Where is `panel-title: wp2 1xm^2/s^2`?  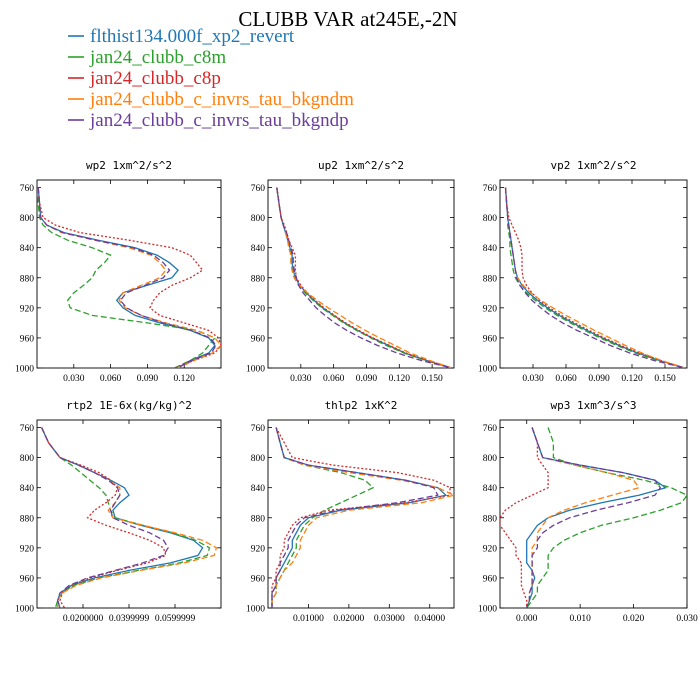 panel-title: wp2 1xm^2/s^2 is located at coordinates (129, 165).